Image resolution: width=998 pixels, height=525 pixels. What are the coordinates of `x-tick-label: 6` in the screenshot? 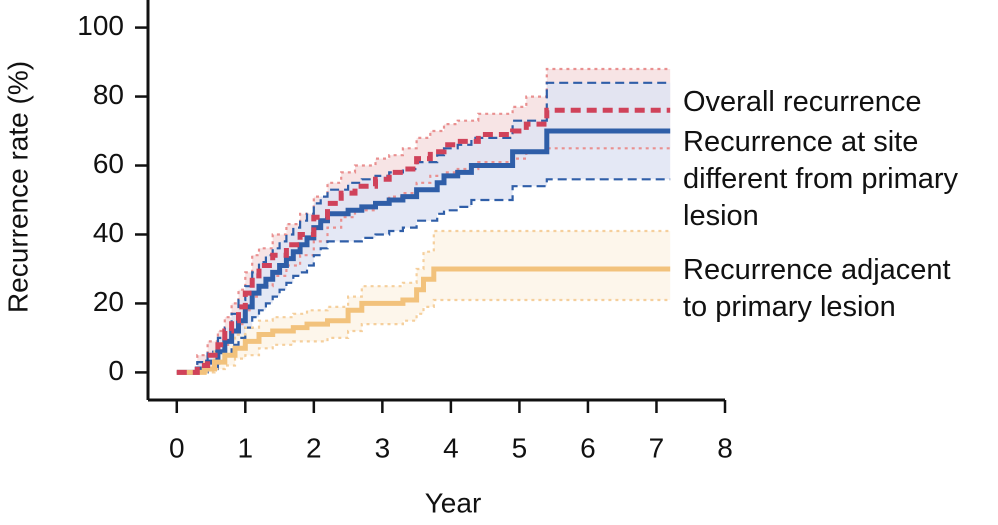 It's located at (588, 447).